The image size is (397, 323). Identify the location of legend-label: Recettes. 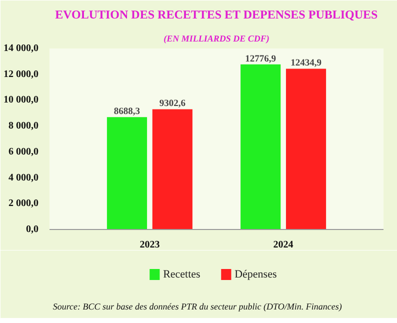
(181, 274).